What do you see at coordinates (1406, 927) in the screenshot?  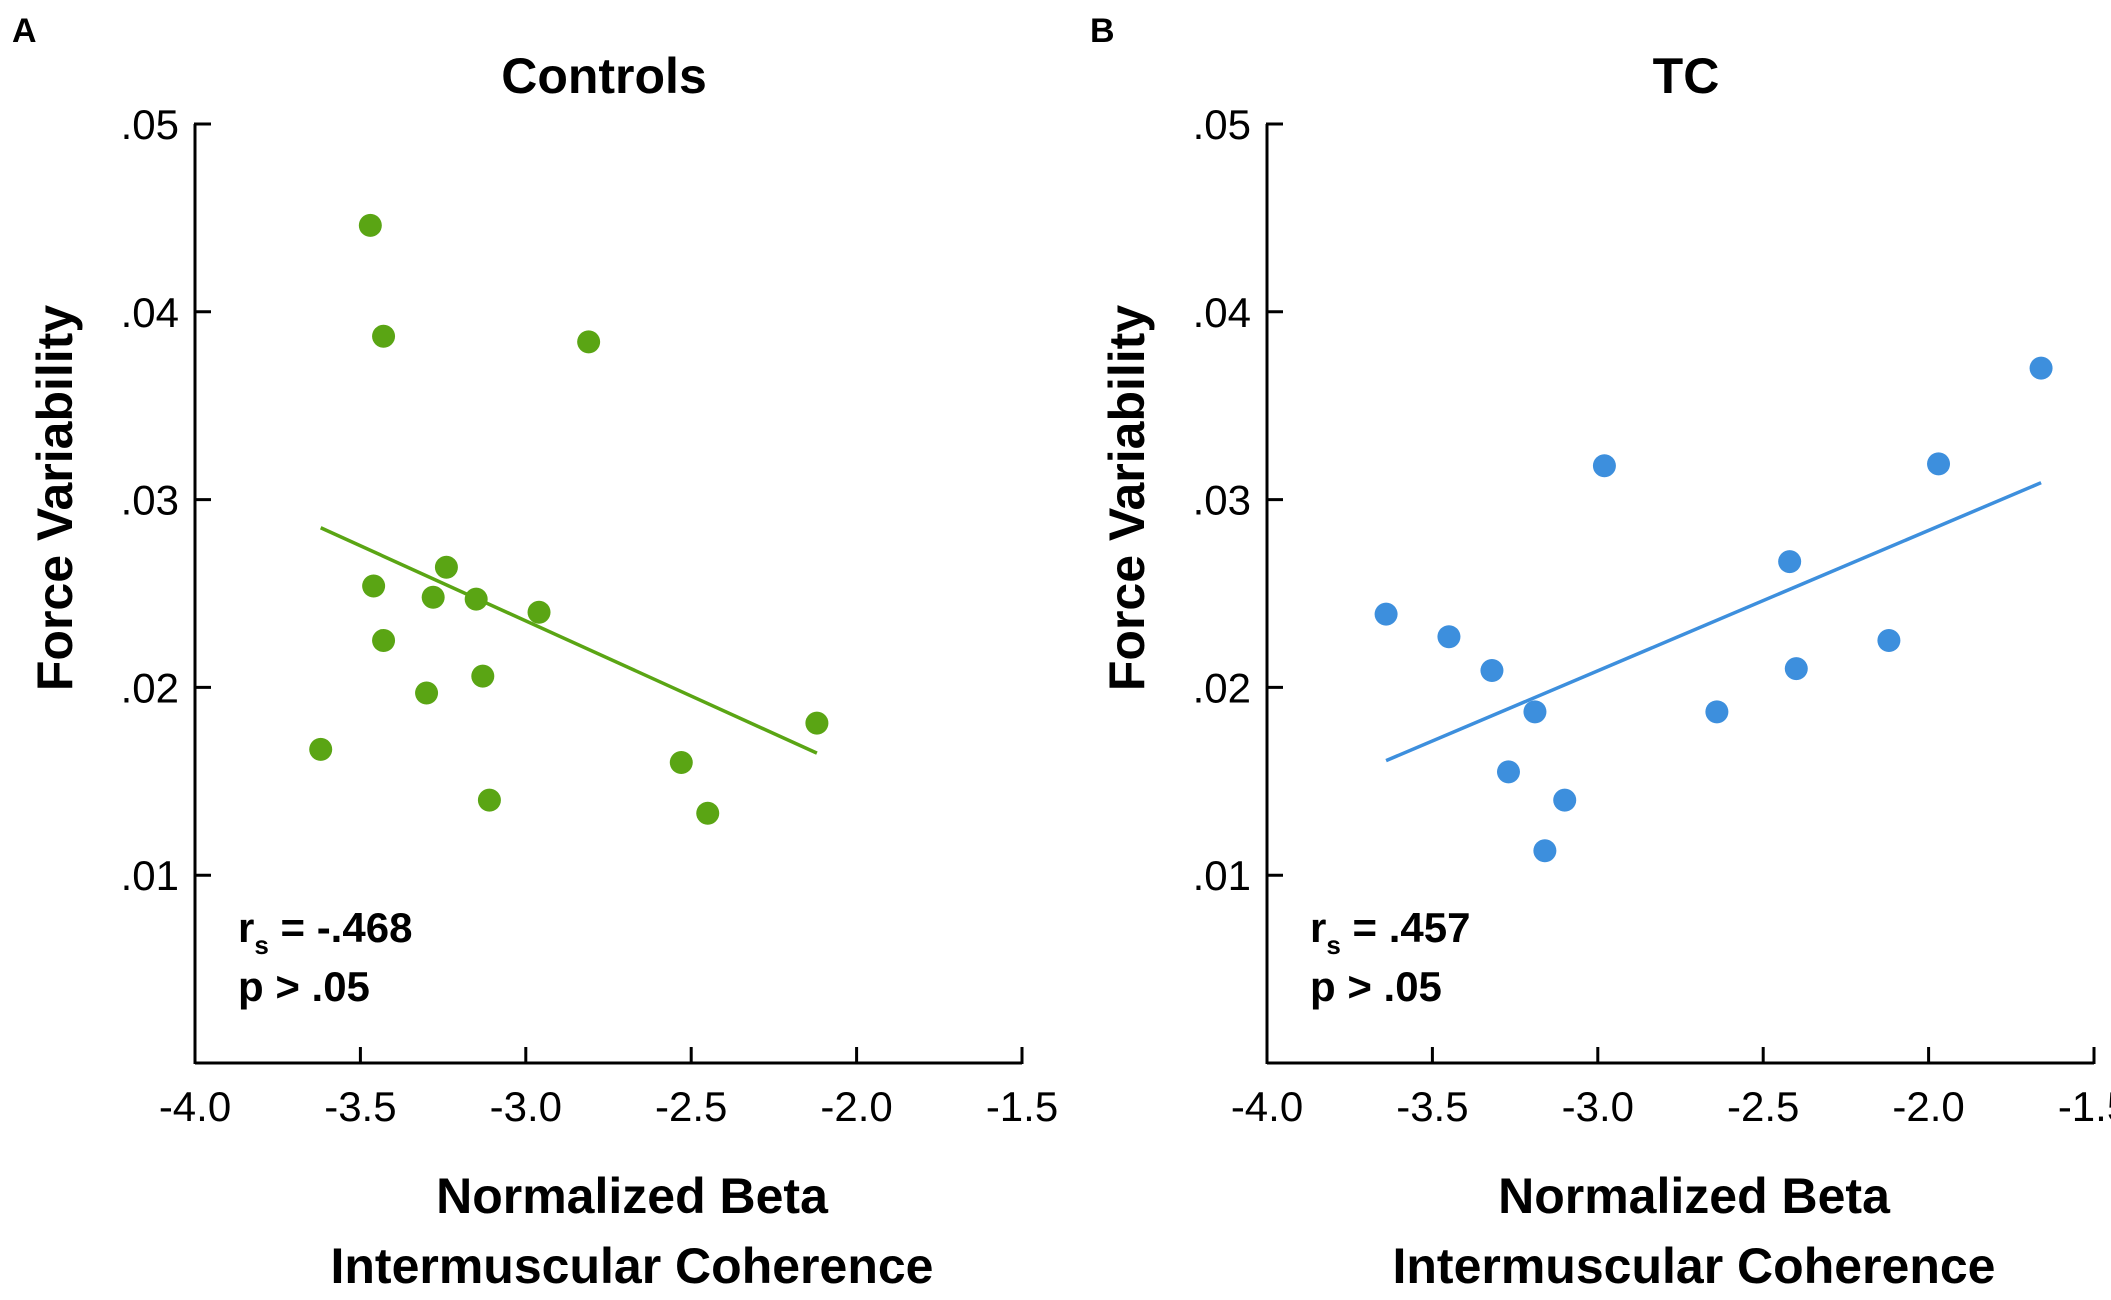 I see `correlation-value: = .457` at bounding box center [1406, 927].